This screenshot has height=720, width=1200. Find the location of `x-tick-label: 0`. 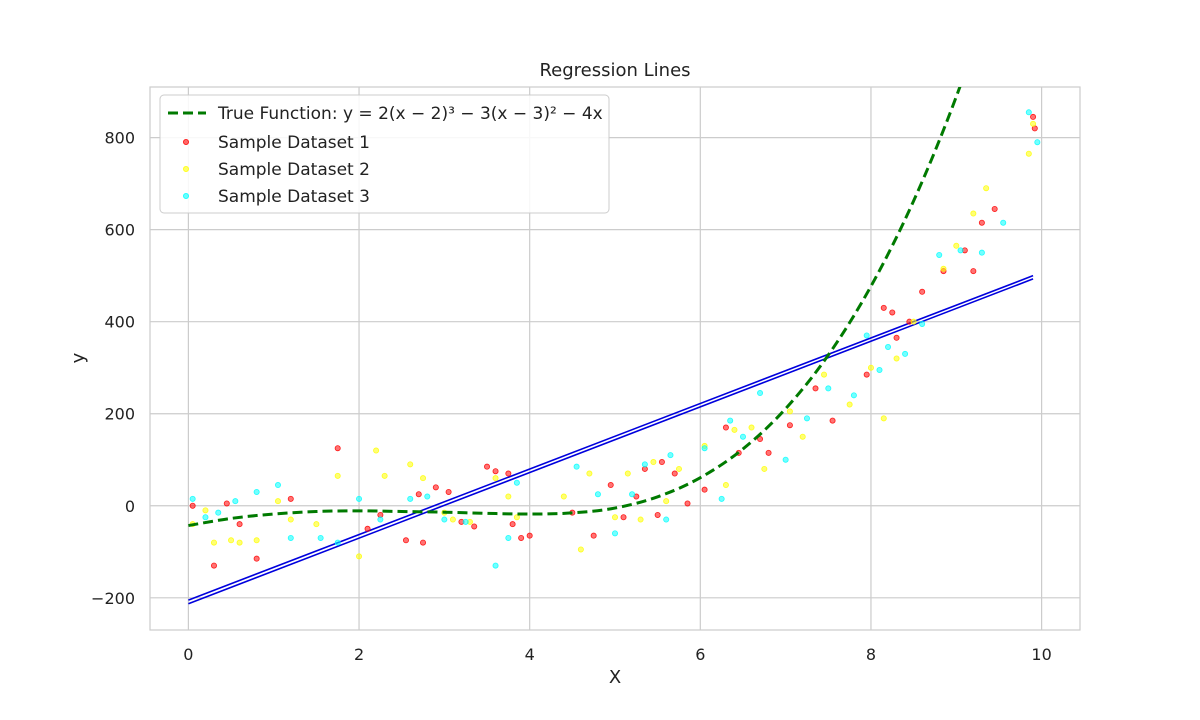

x-tick-label: 0 is located at coordinates (188, 654).